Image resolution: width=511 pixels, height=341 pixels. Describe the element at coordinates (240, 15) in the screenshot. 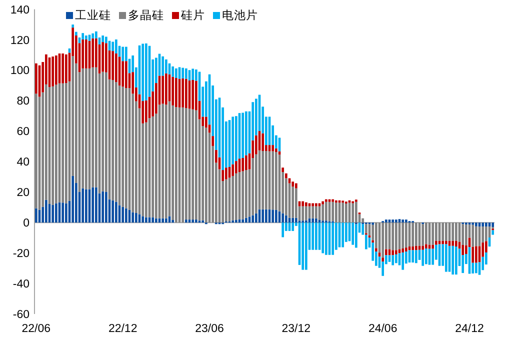

I see `legend-label: 电池片` at that location.